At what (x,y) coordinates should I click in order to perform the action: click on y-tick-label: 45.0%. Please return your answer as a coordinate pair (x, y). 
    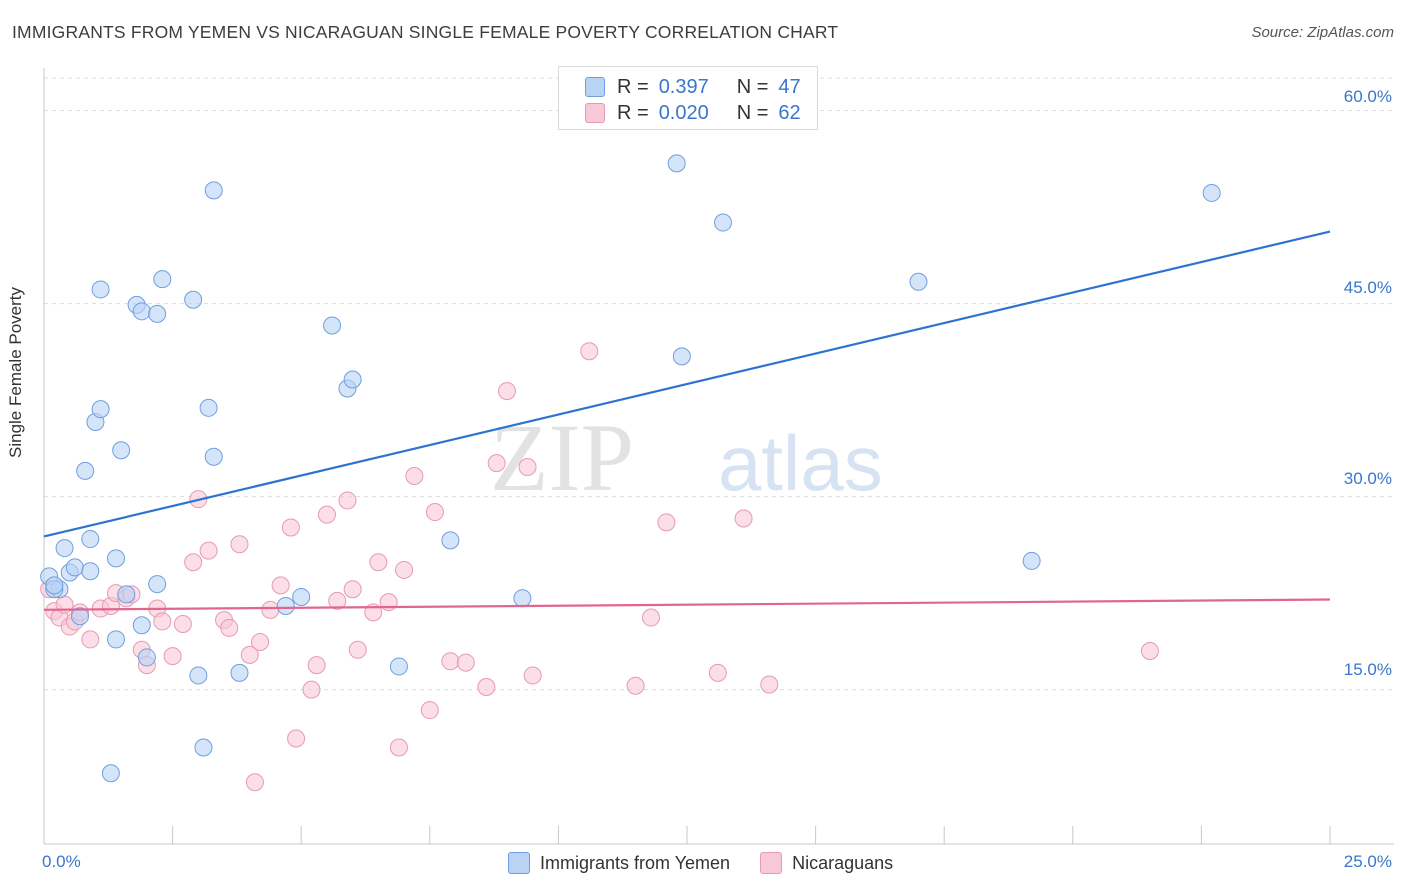
    Looking at the image, I should click on (1367, 287).